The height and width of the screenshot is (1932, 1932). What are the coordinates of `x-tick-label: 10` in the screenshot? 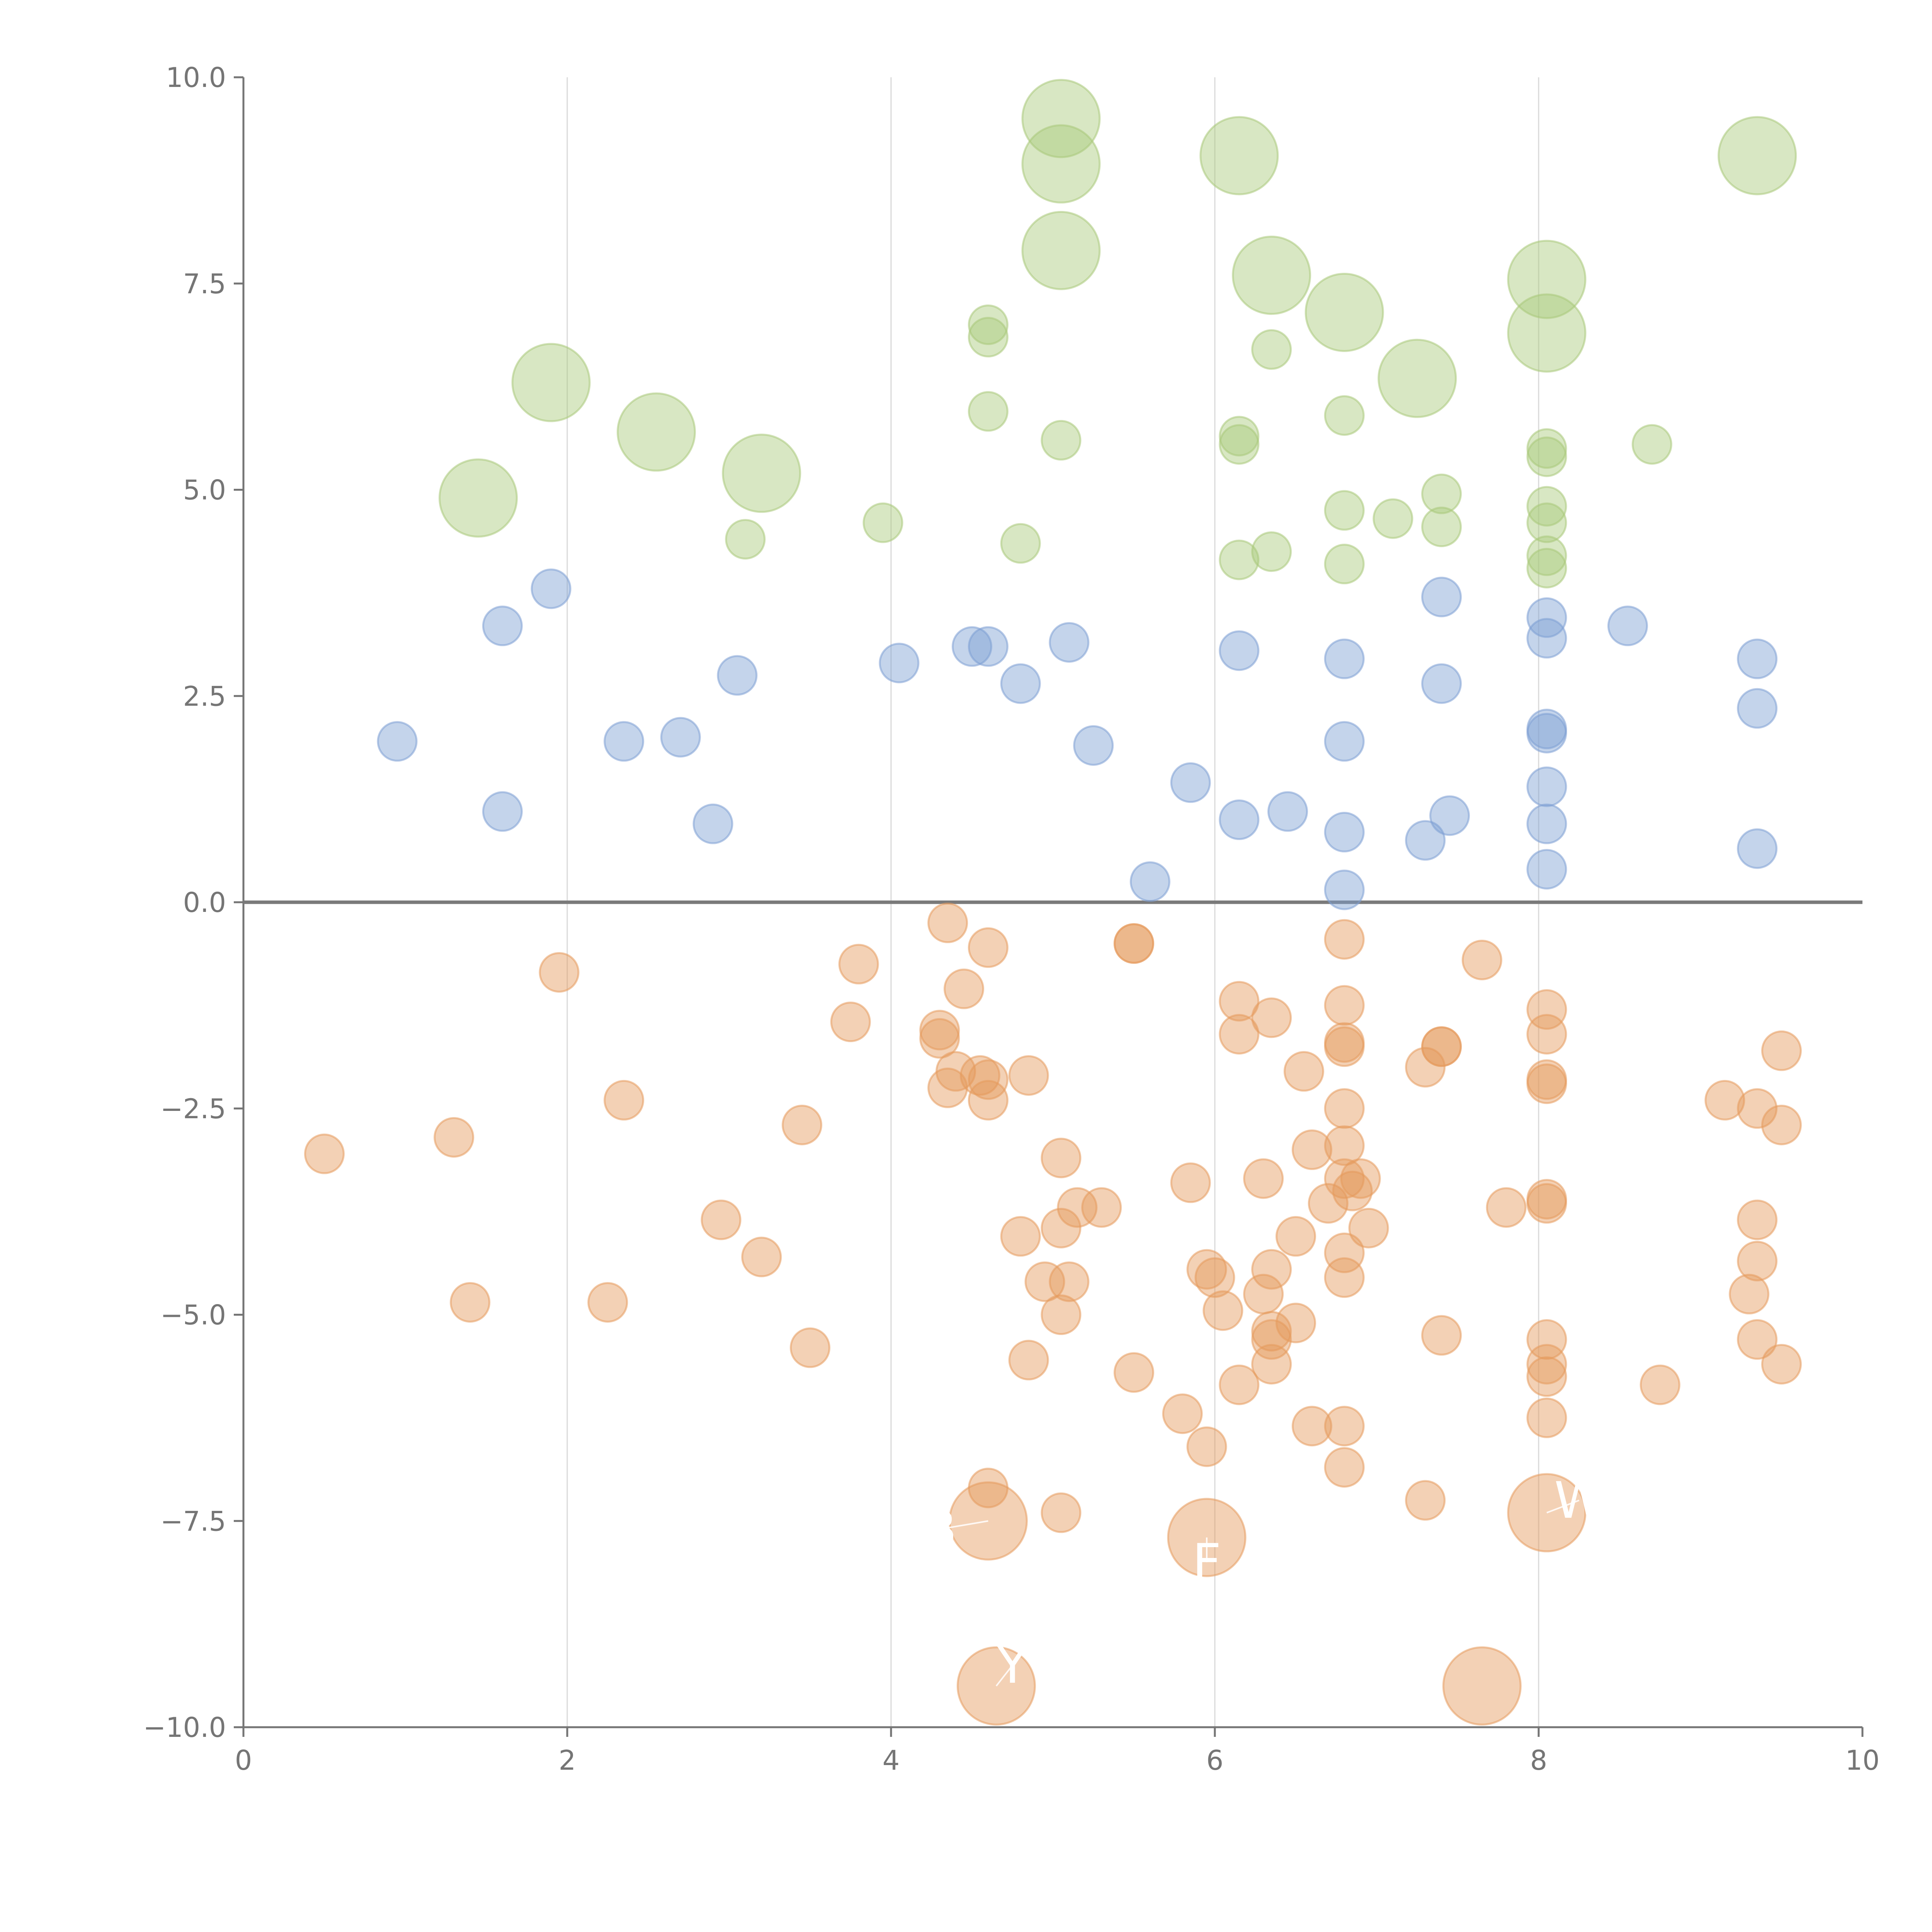 It's located at (1862, 1760).